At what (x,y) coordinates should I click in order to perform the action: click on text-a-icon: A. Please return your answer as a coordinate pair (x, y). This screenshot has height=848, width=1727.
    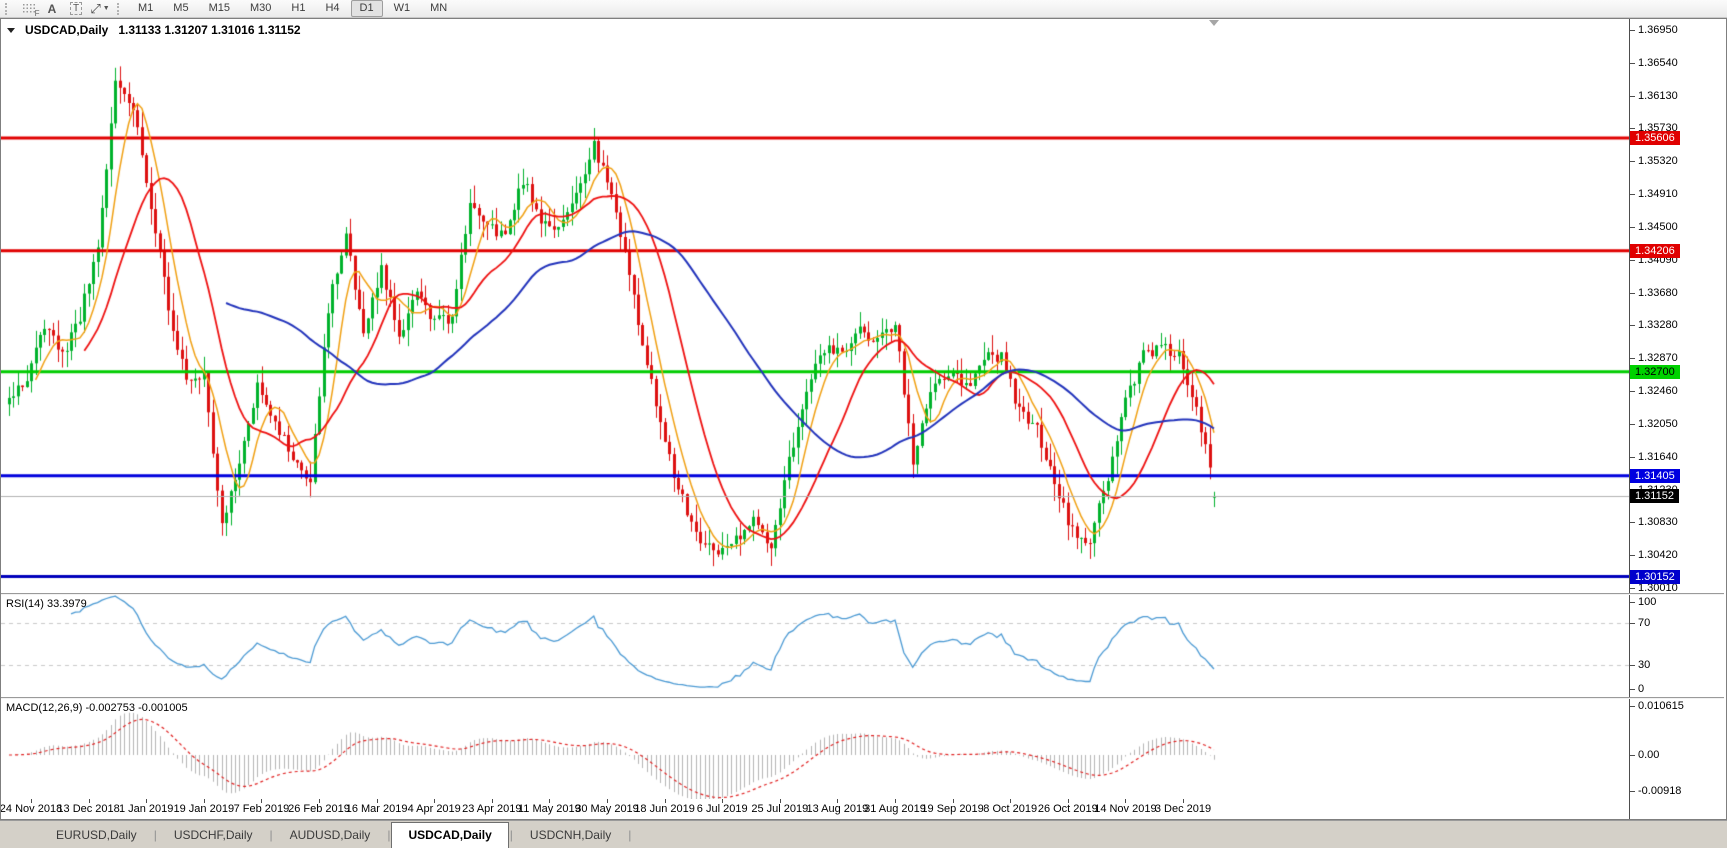
    Looking at the image, I should click on (52, 8).